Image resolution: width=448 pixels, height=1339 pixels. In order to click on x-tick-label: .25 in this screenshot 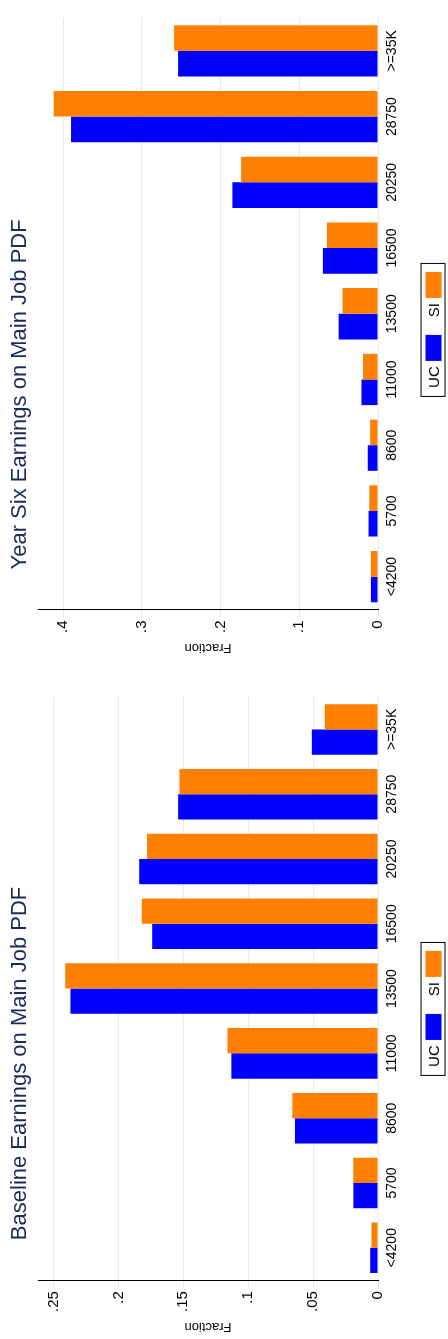, I will do `click(52, 1302)`.